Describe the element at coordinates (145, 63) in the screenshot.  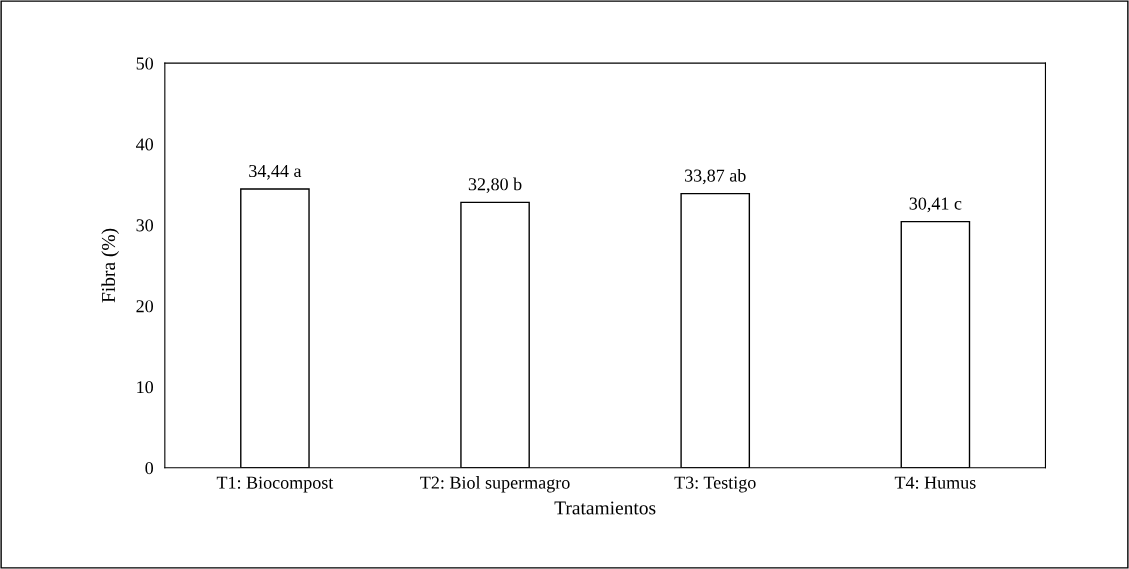
I see `y-tick-label: 50` at that location.